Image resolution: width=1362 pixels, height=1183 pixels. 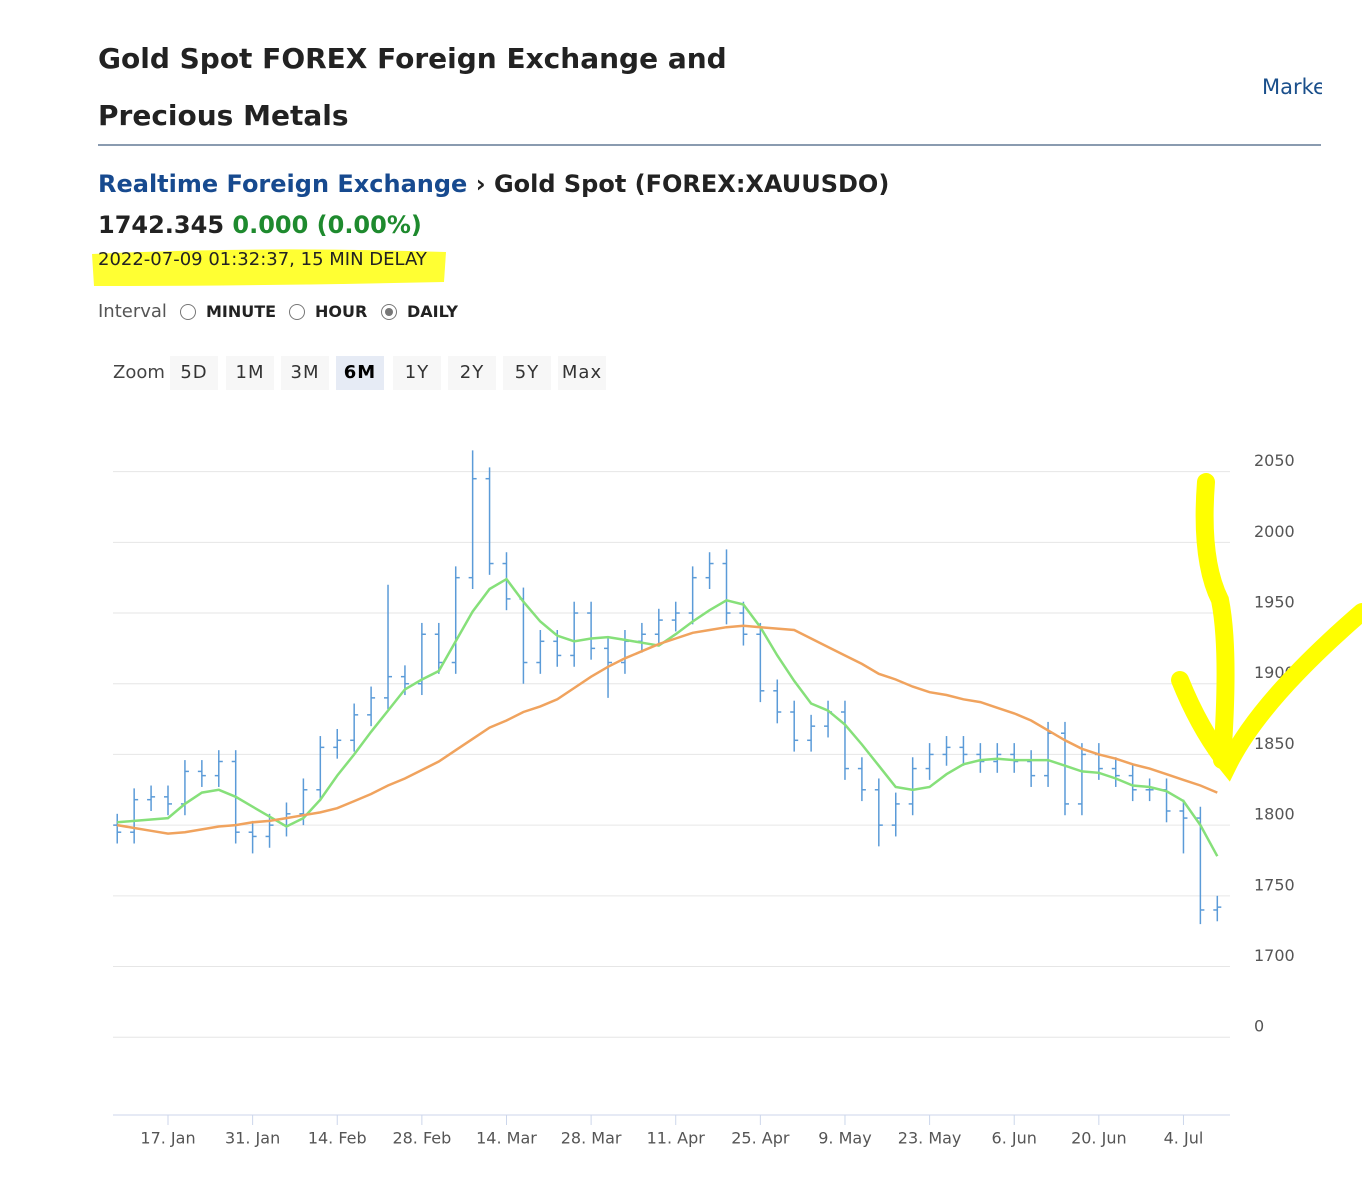 What do you see at coordinates (283, 184) in the screenshot?
I see `breadcrumb-link: Realtime Foreign Exchange` at bounding box center [283, 184].